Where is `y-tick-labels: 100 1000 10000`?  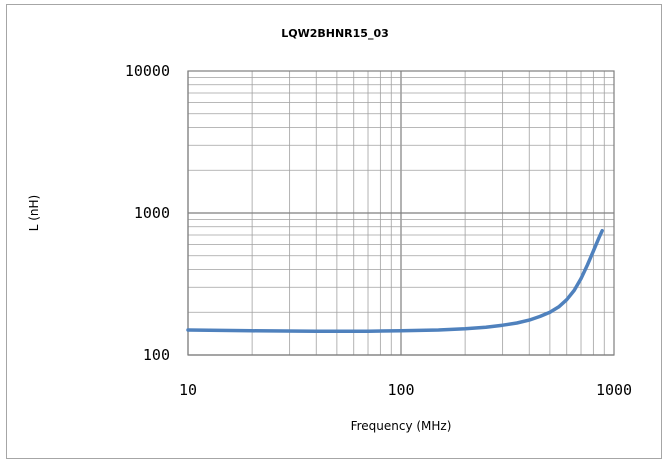
y-tick-labels: 100 1000 10000 is located at coordinates (147, 213).